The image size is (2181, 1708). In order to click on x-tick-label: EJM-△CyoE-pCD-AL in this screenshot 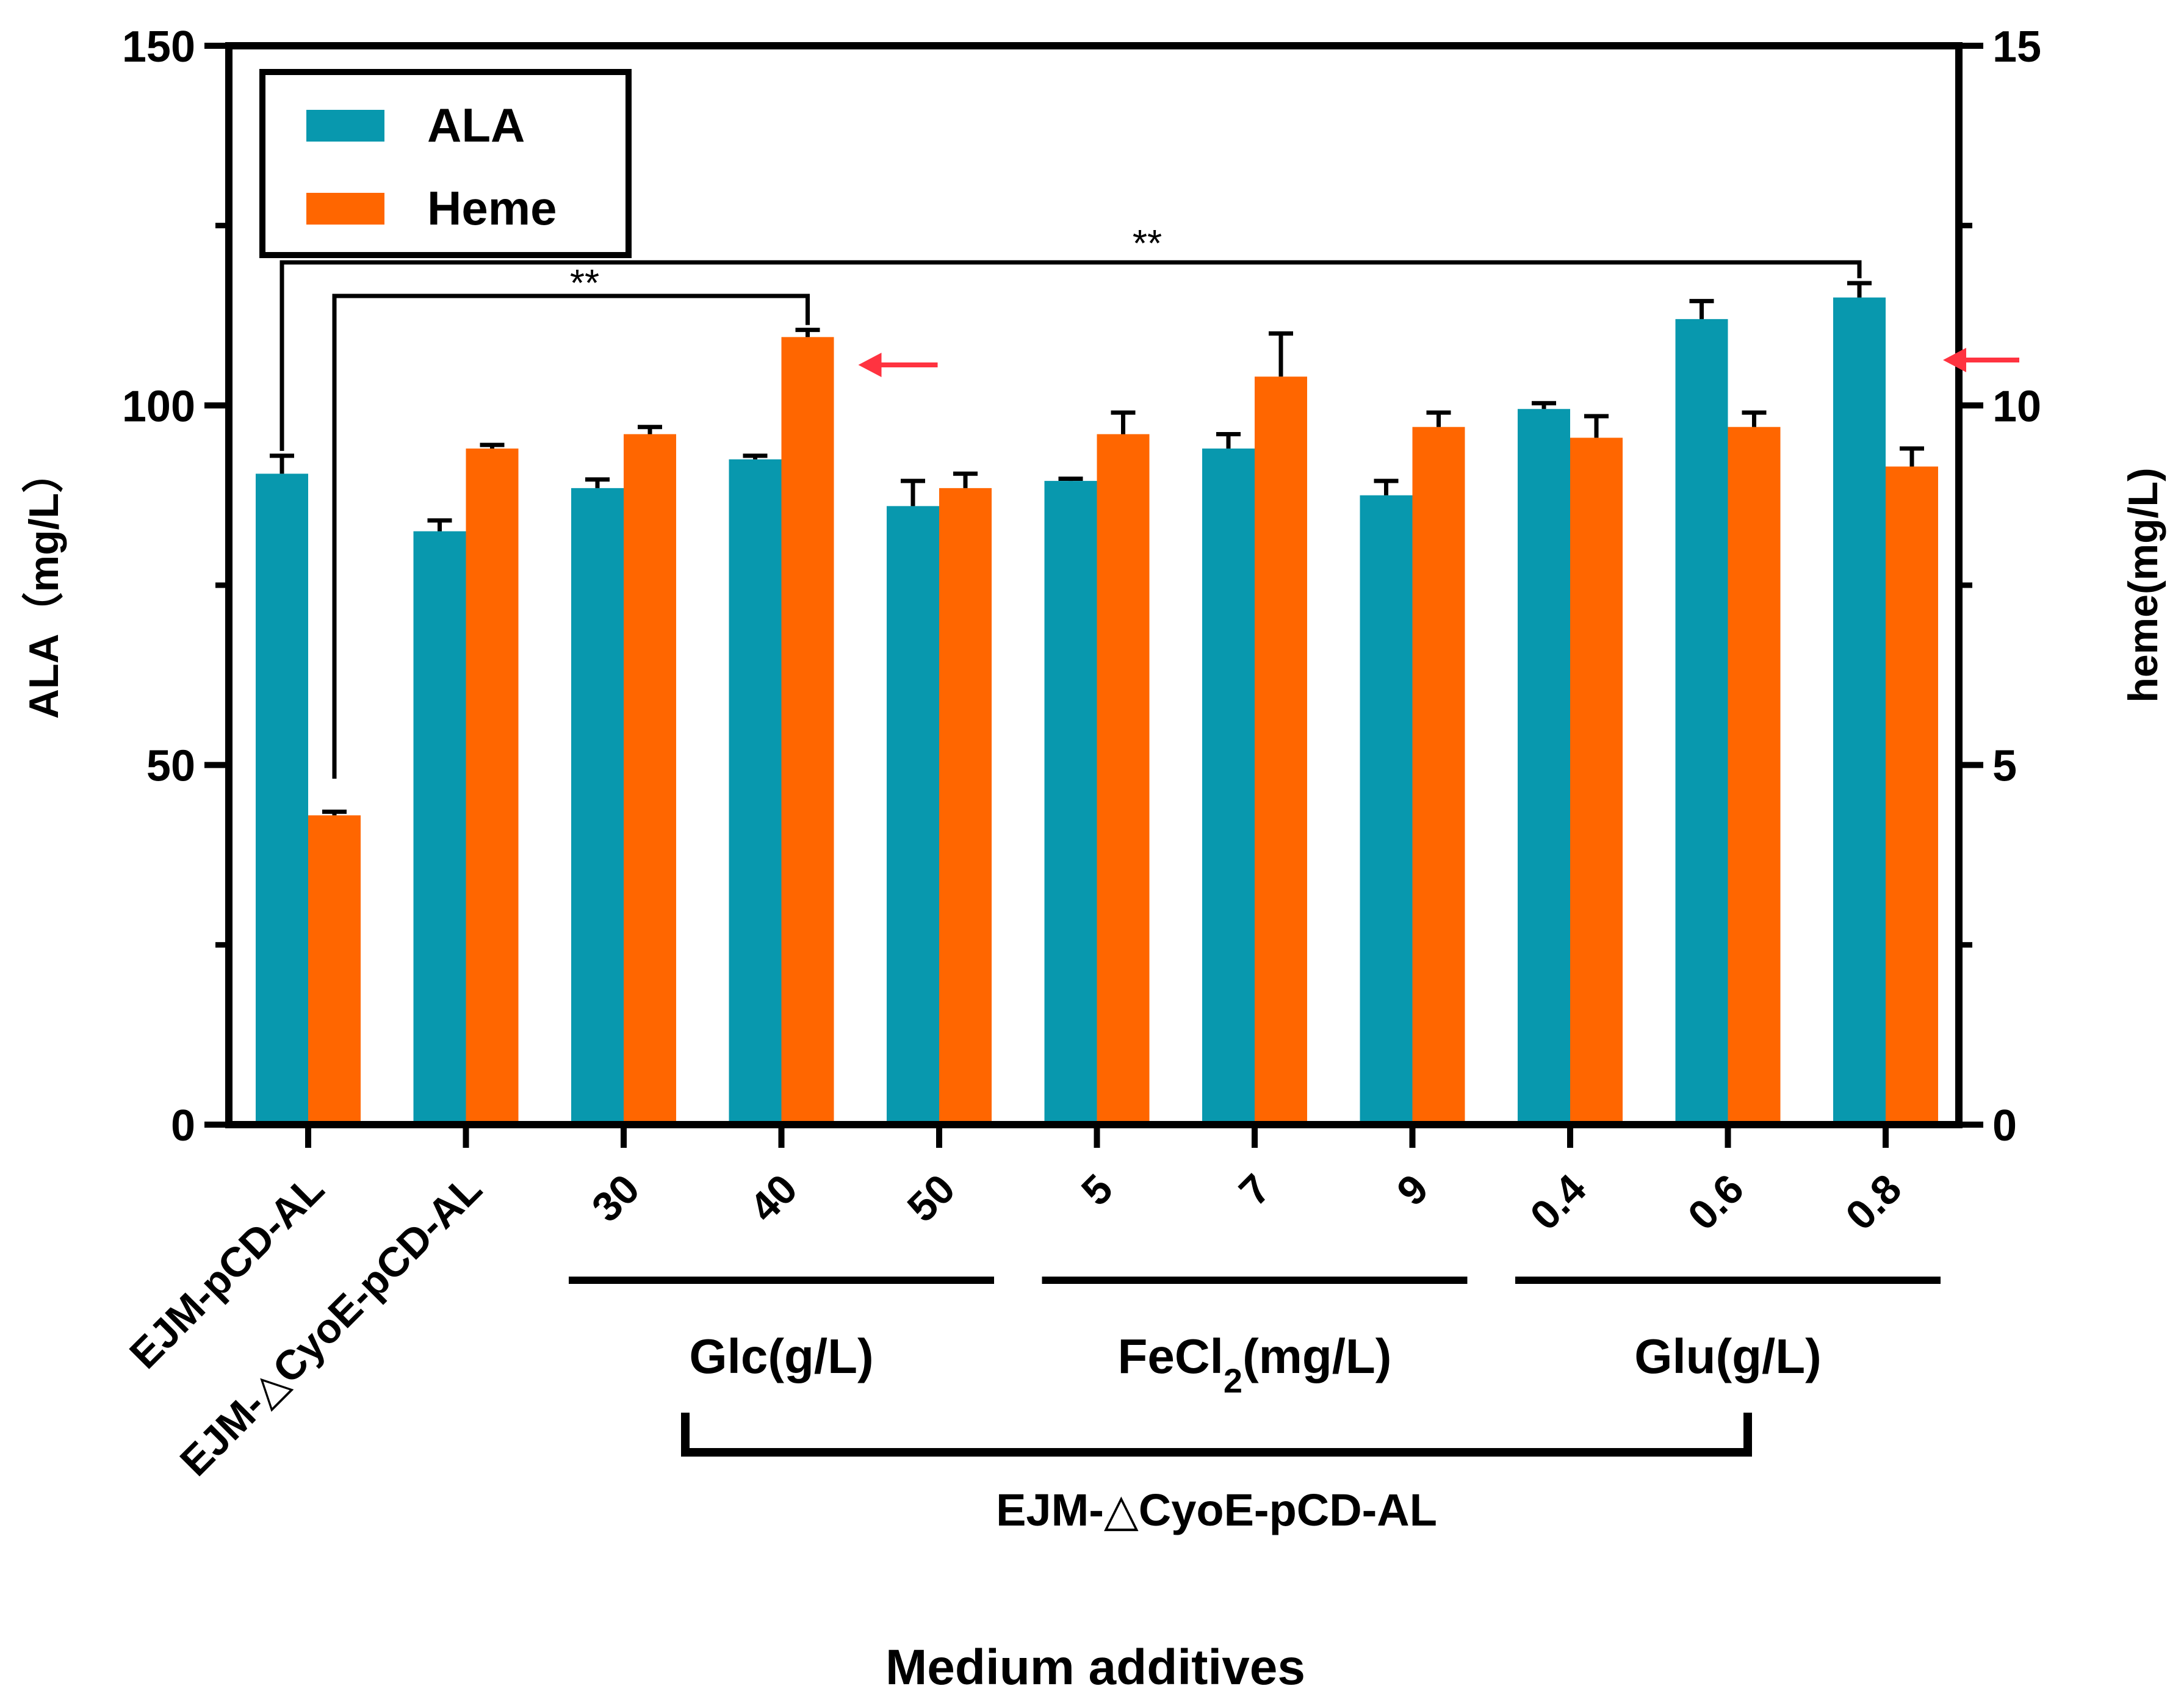, I will do `click(331, 1325)`.